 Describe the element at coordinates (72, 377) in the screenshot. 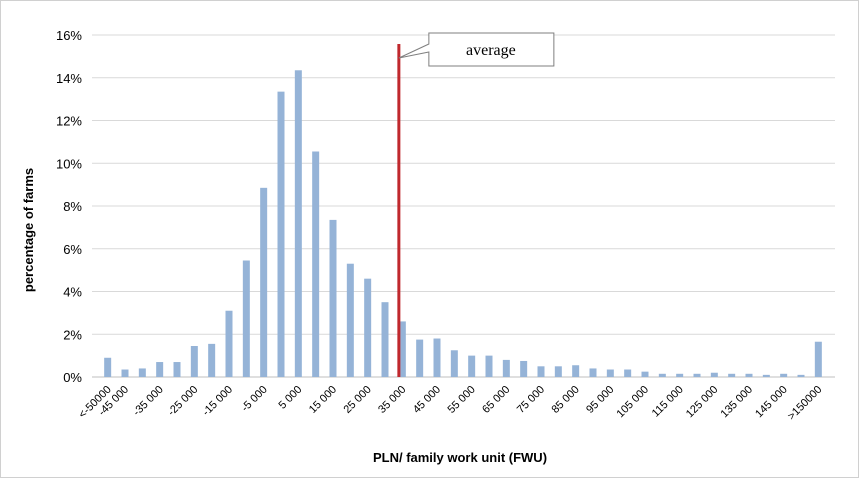

I see `y-tick-label: 0%` at that location.